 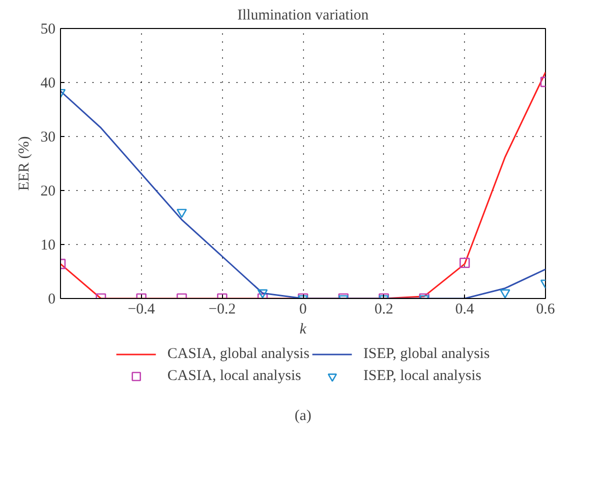 I want to click on x-tick-label: 0.2, so click(x=384, y=310).